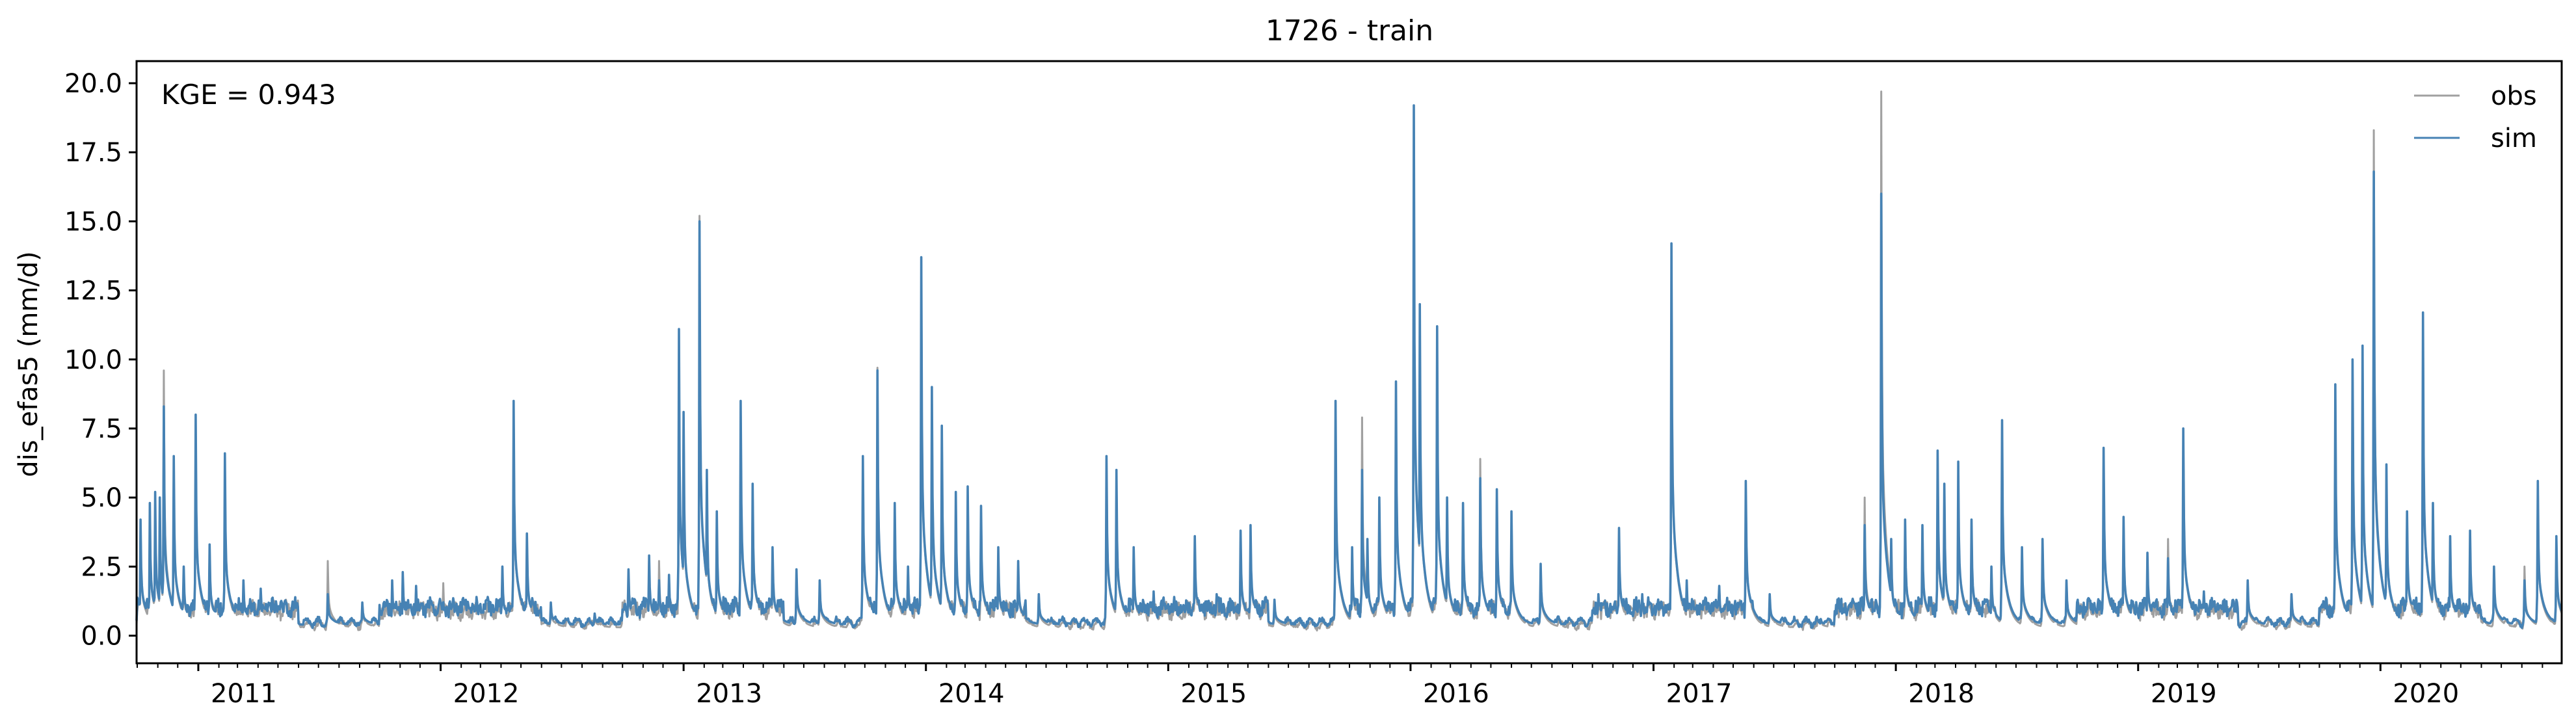  What do you see at coordinates (93, 360) in the screenshot?
I see `y-tick-label: 10.0` at bounding box center [93, 360].